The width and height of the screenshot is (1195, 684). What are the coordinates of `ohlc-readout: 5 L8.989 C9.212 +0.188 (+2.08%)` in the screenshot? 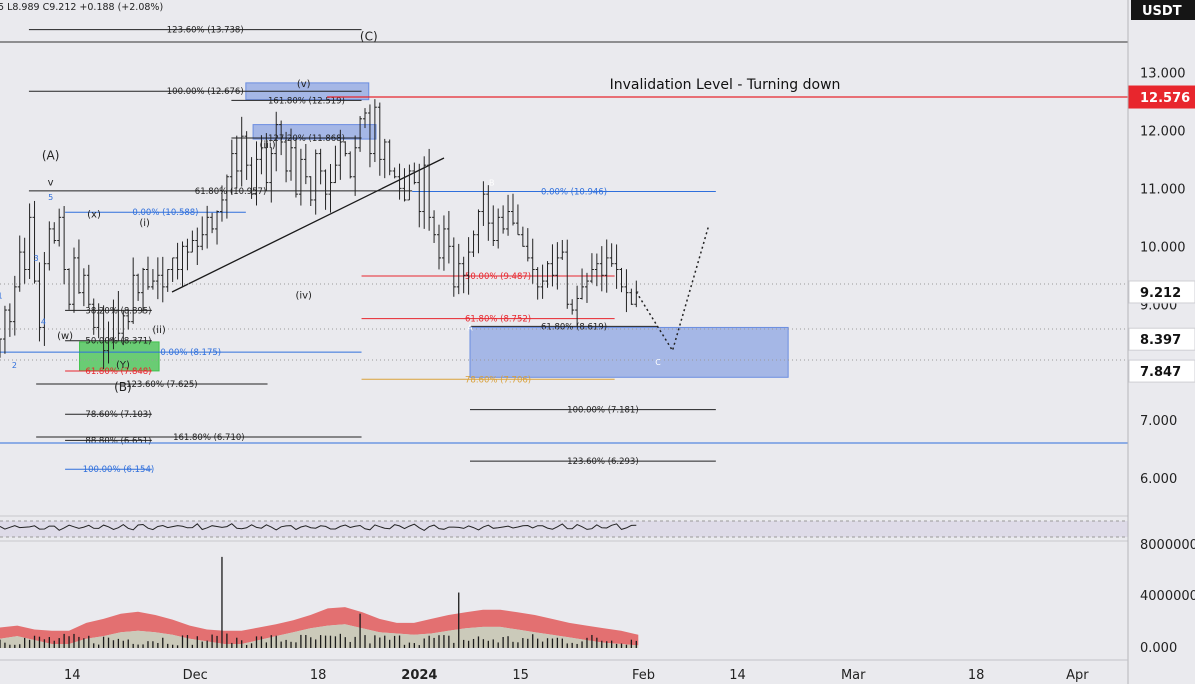 It's located at (81, 7).